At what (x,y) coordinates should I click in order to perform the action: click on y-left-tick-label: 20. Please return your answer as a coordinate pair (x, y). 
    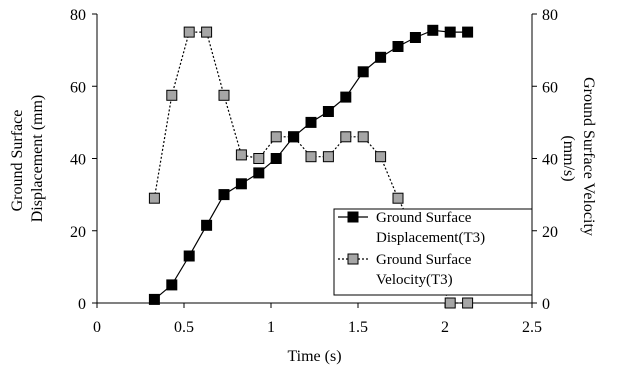
    Looking at the image, I should click on (78, 232).